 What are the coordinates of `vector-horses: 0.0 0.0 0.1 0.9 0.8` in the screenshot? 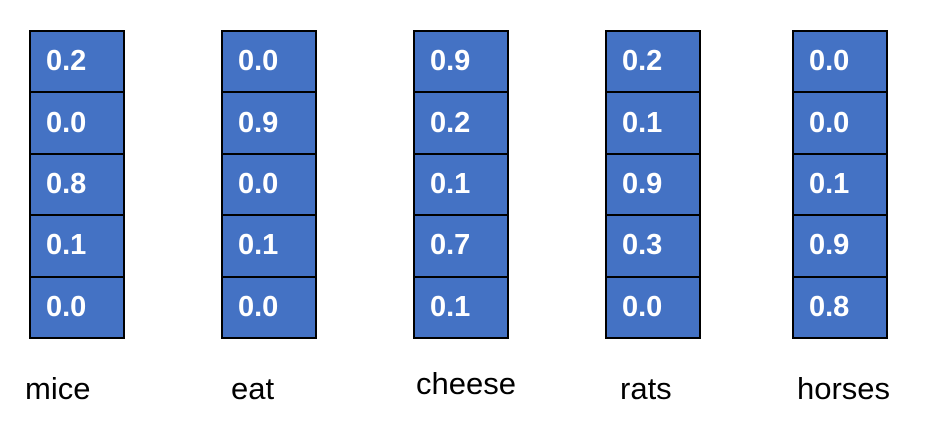 It's located at (840, 184).